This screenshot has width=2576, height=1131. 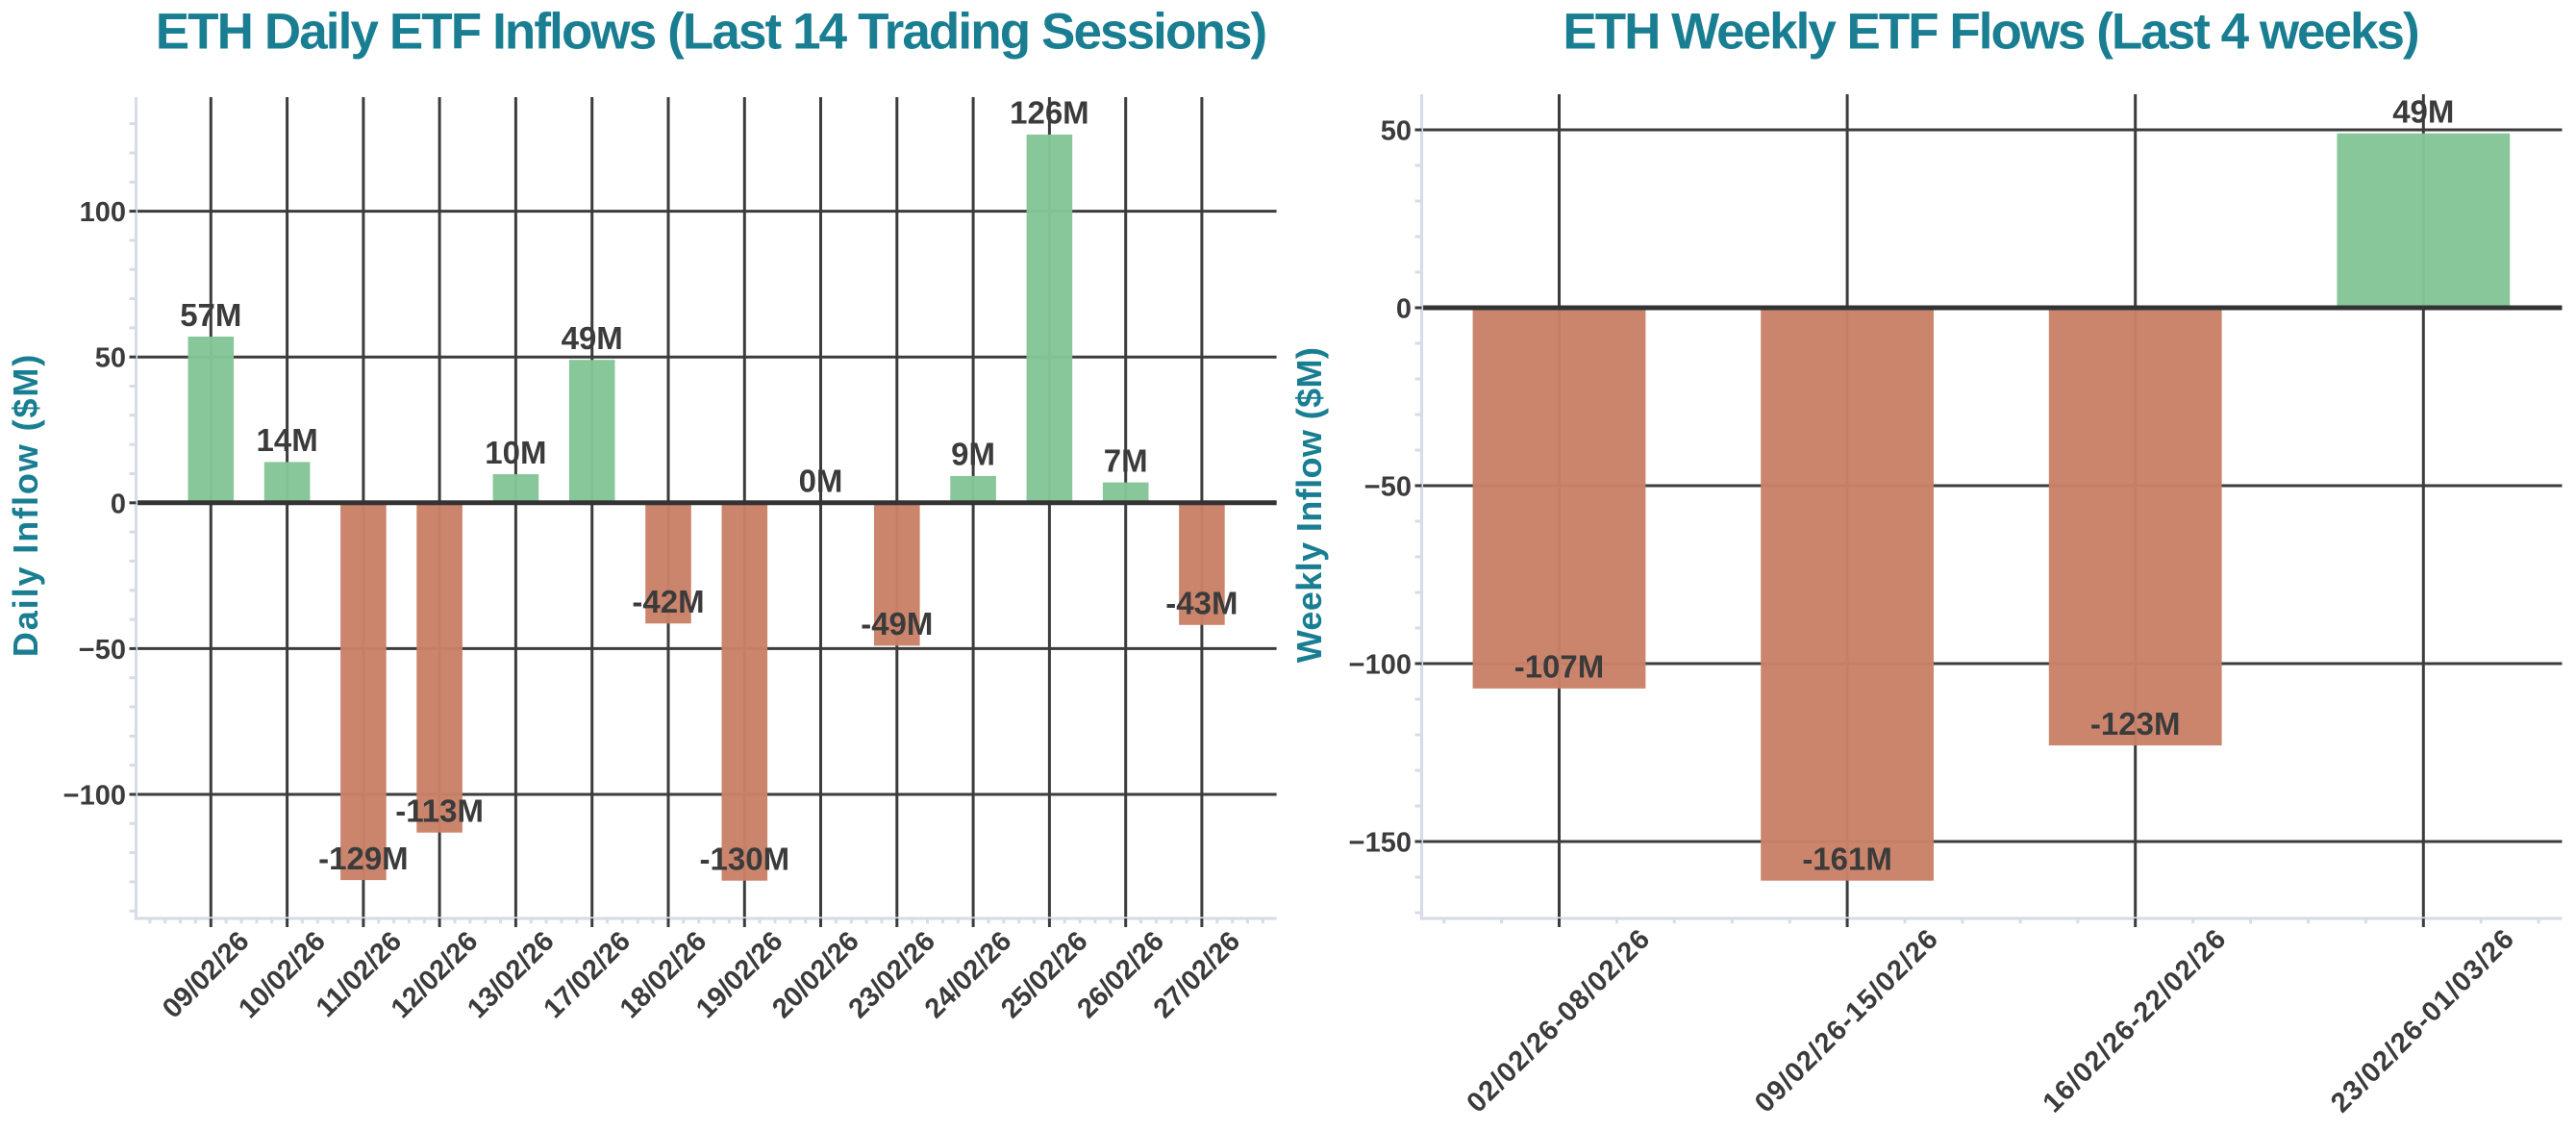 I want to click on svg-text: 10M, so click(x=515, y=452).